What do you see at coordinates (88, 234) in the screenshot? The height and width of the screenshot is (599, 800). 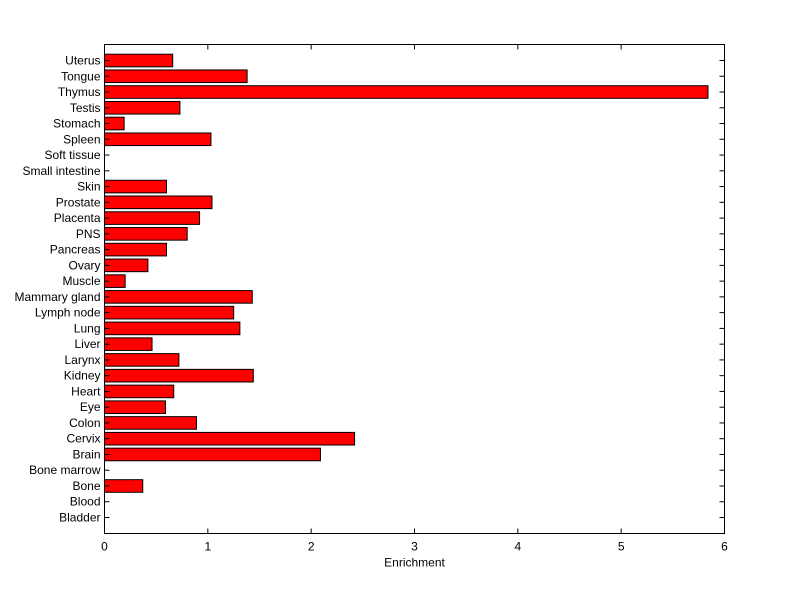 I see `y-tick-label: PNS` at bounding box center [88, 234].